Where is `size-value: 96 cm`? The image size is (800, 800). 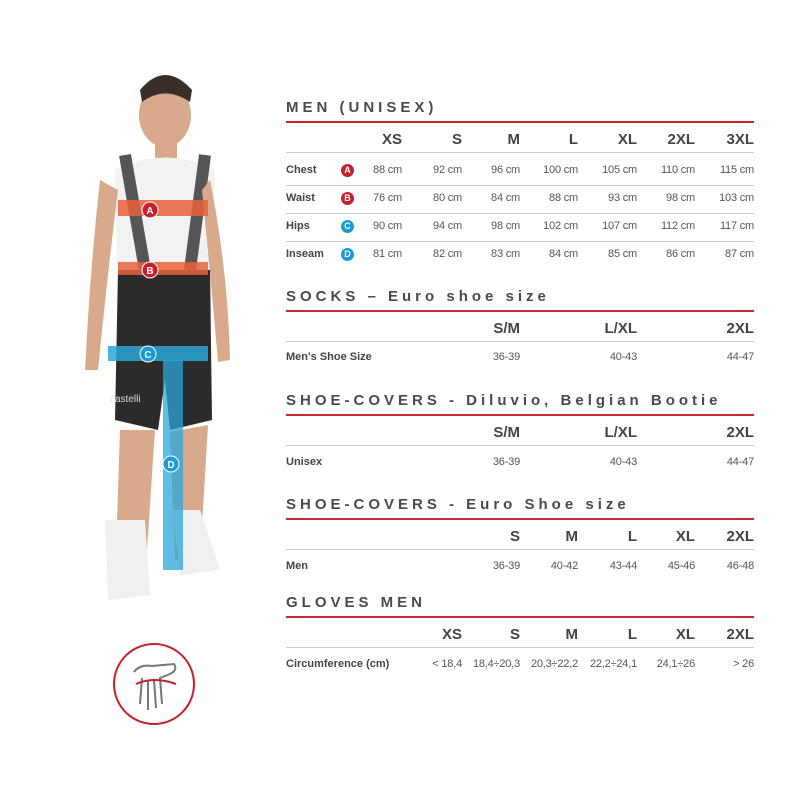
size-value: 96 cm is located at coordinates (505, 170).